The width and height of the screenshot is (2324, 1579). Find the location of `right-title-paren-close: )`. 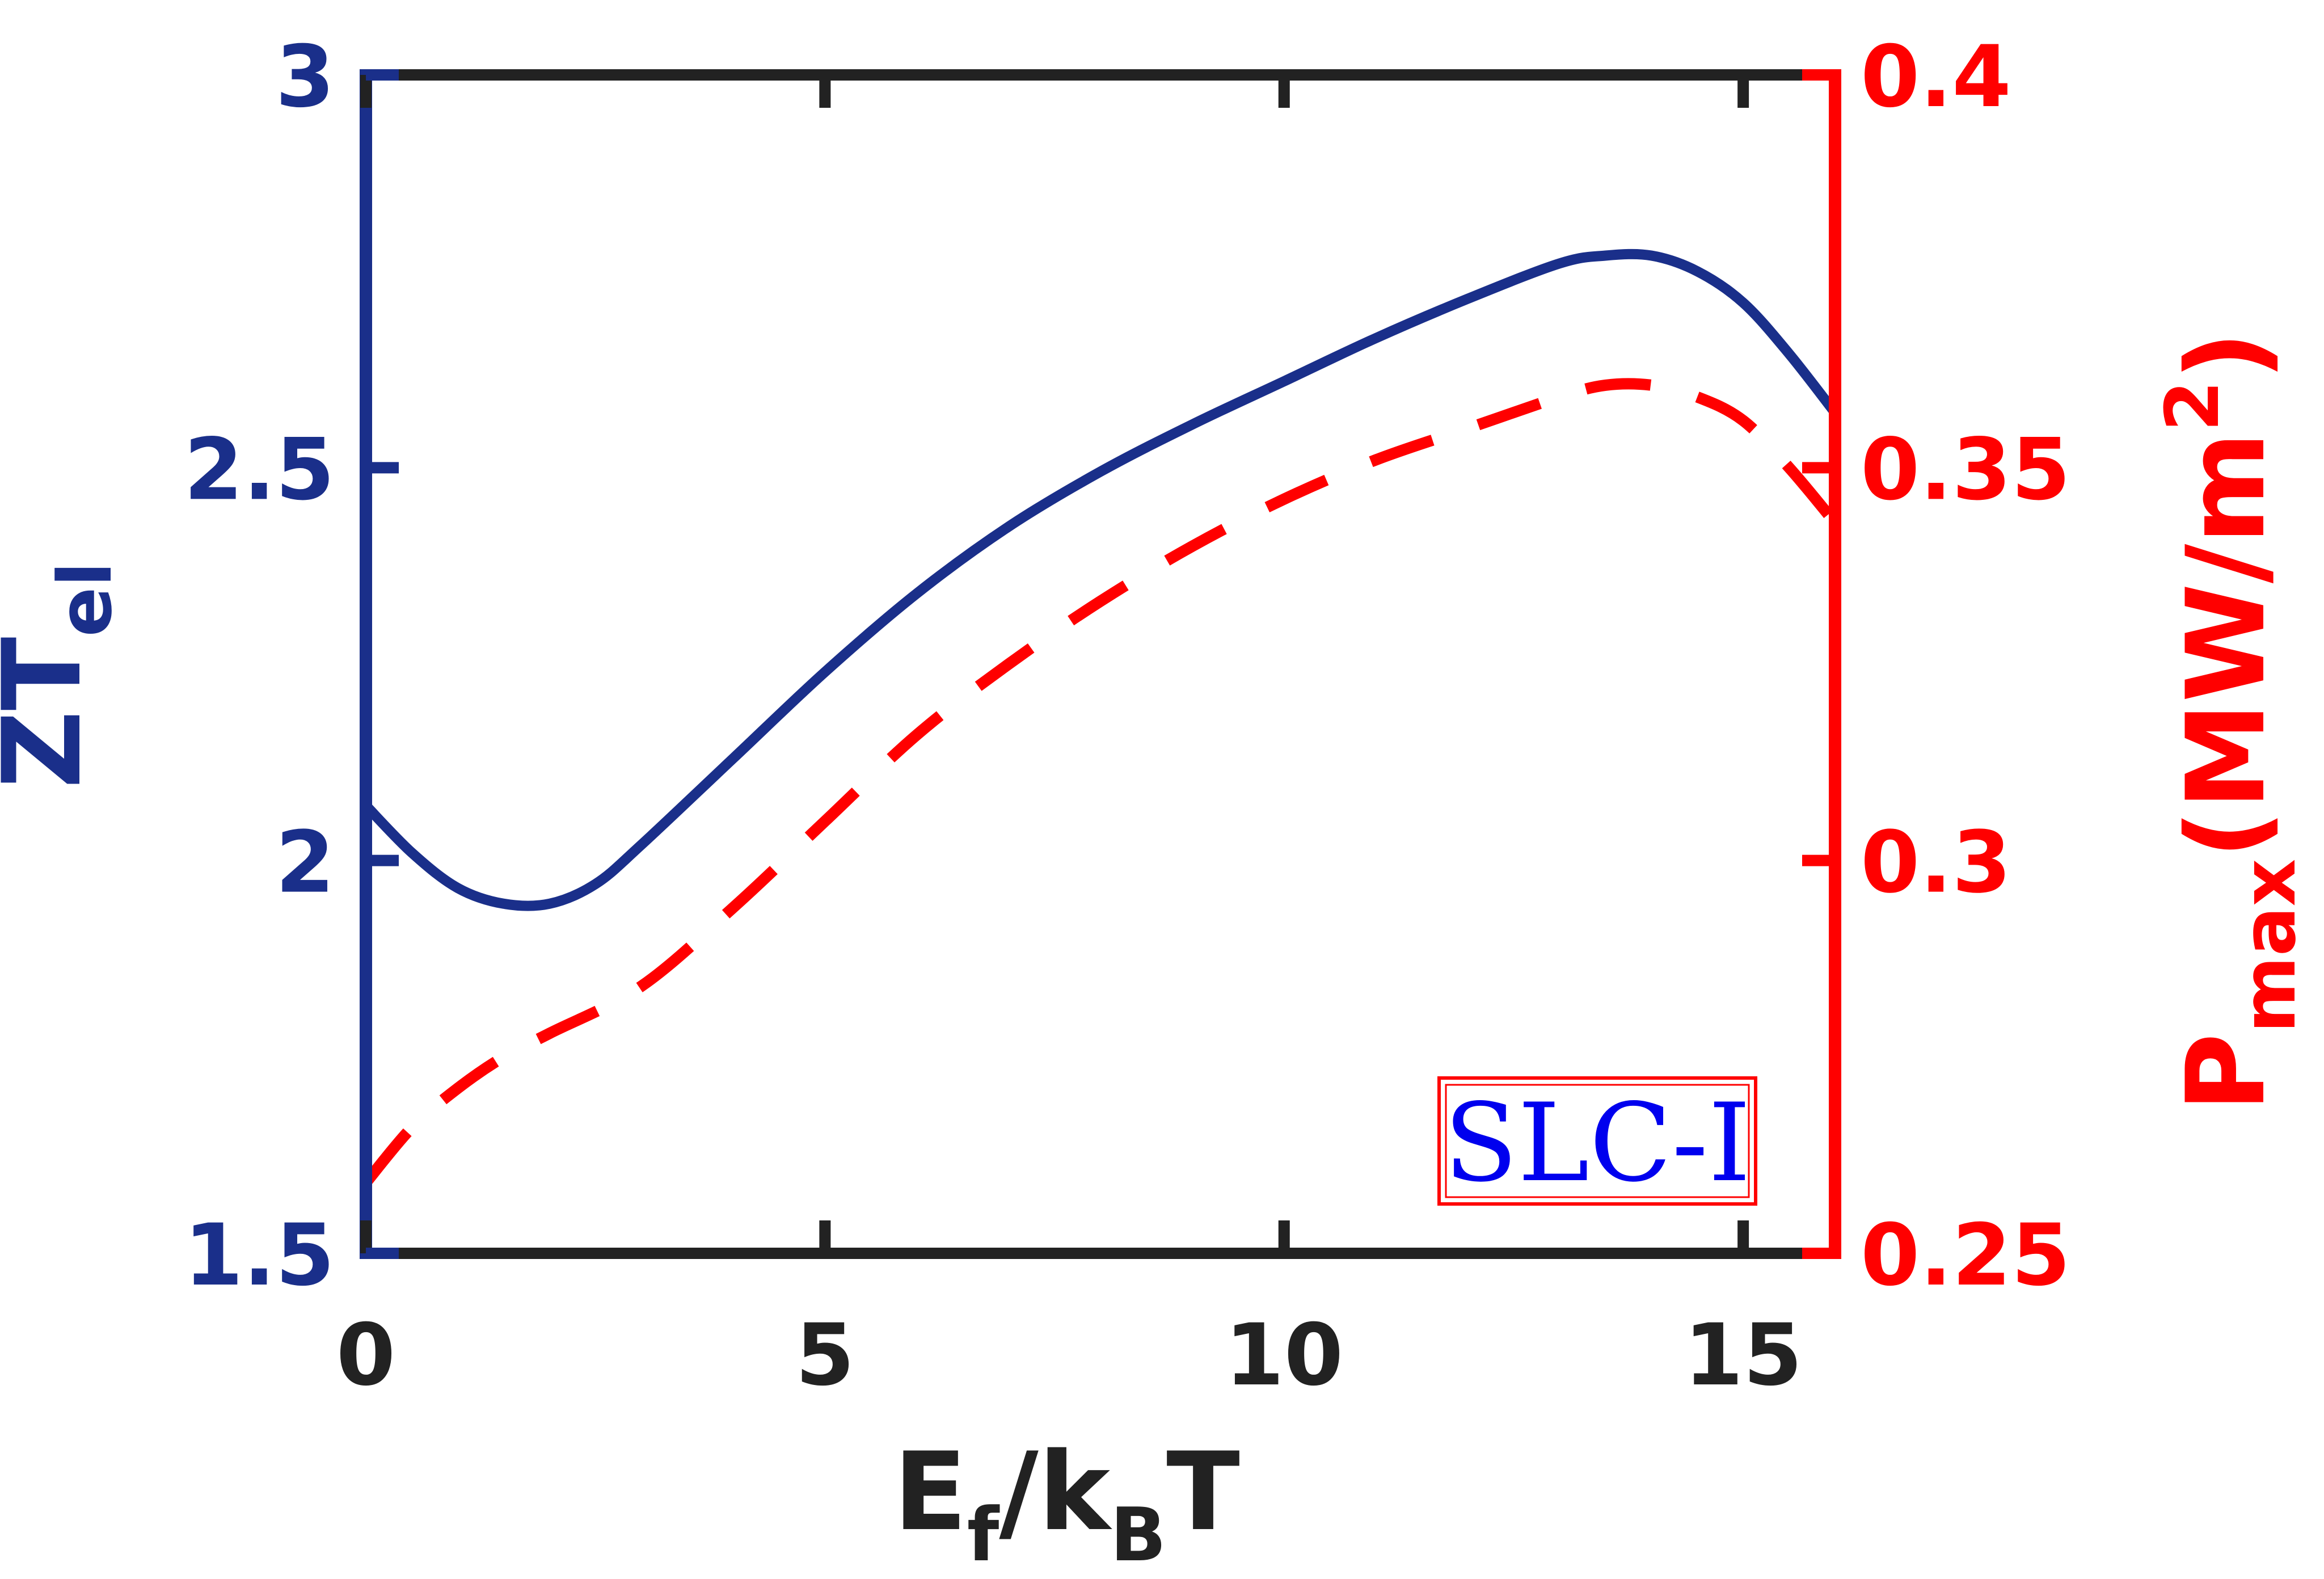

right-title-paren-close: ) is located at coordinates (2226, 356).